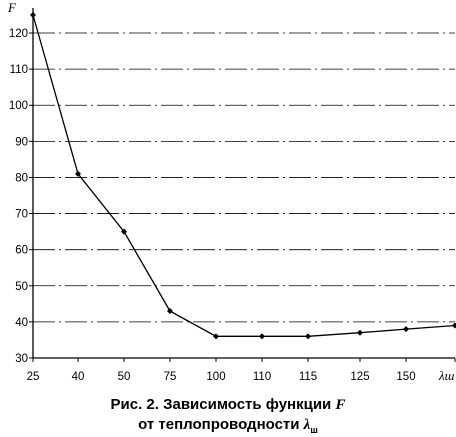 This screenshot has width=456, height=437. Describe the element at coordinates (21, 323) in the screenshot. I see `y-tick-label: 40` at that location.